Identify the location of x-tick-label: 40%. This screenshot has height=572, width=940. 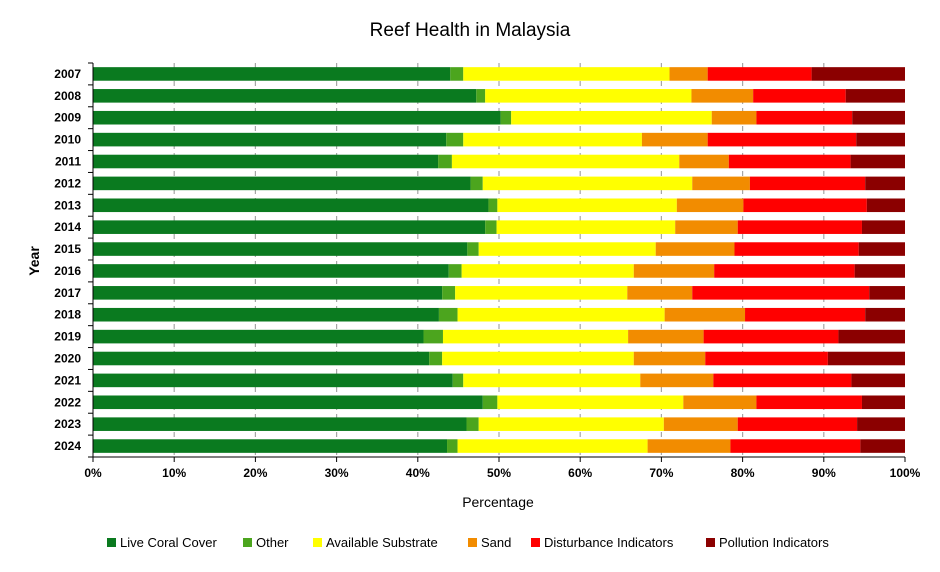
(418, 473).